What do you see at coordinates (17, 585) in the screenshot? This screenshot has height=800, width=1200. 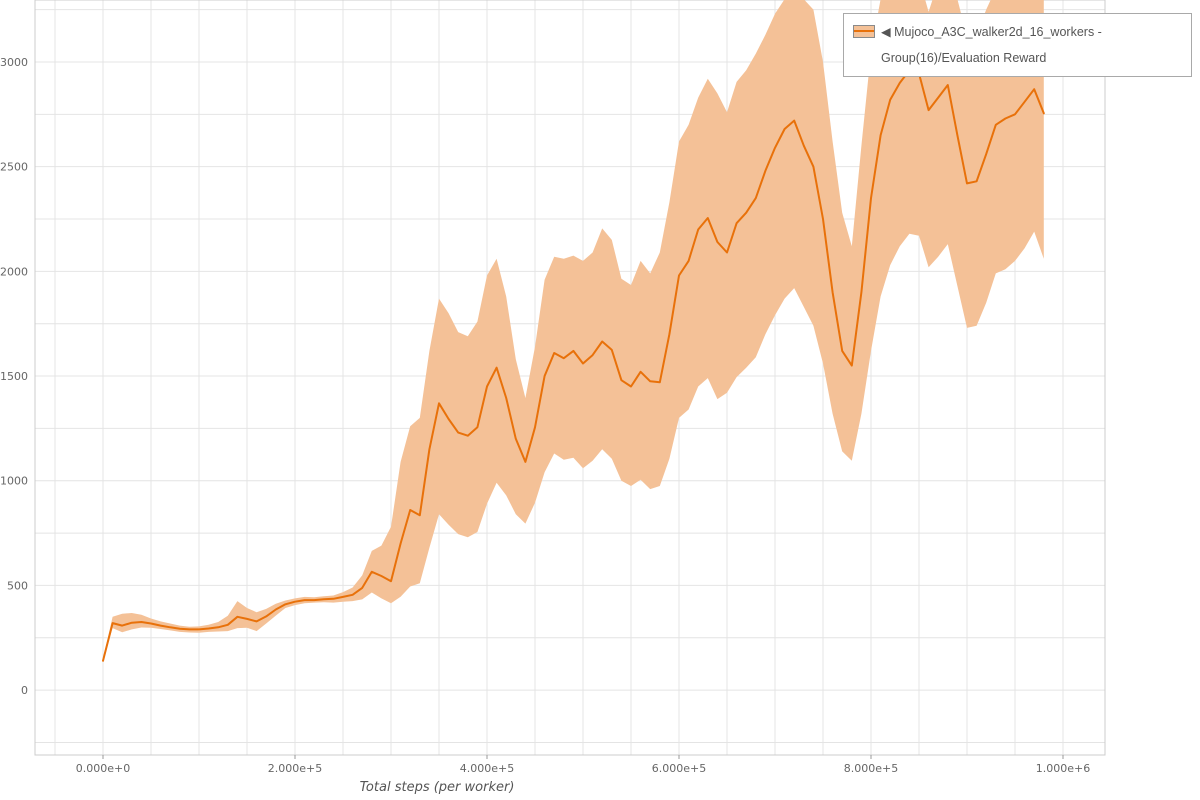 I see `y-tick-label: 500` at bounding box center [17, 585].